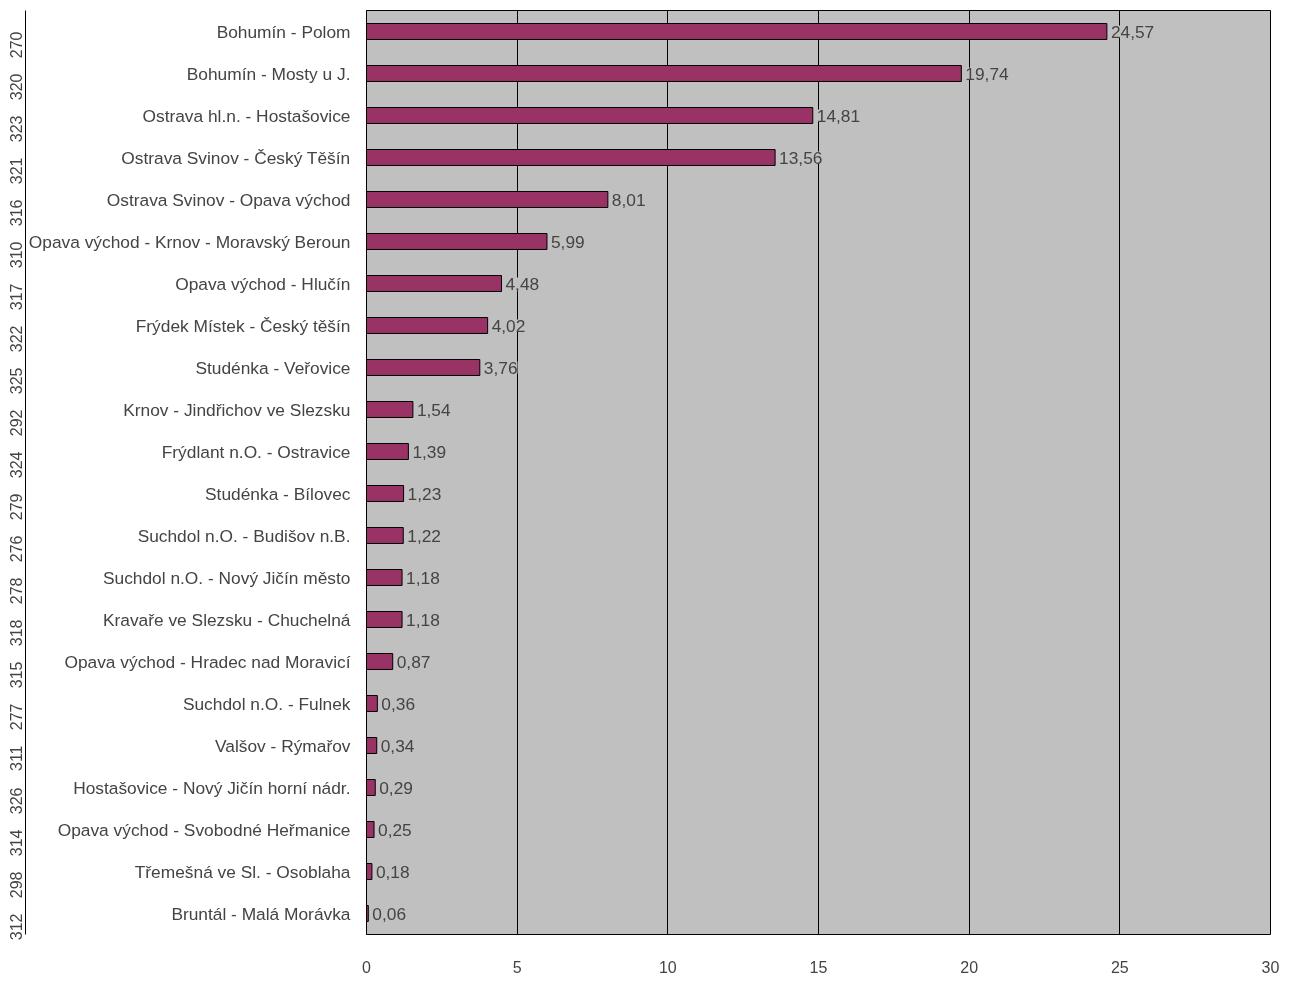  I want to click on y-tick-label: Bruntál - Malá Morávka, so click(261, 913).